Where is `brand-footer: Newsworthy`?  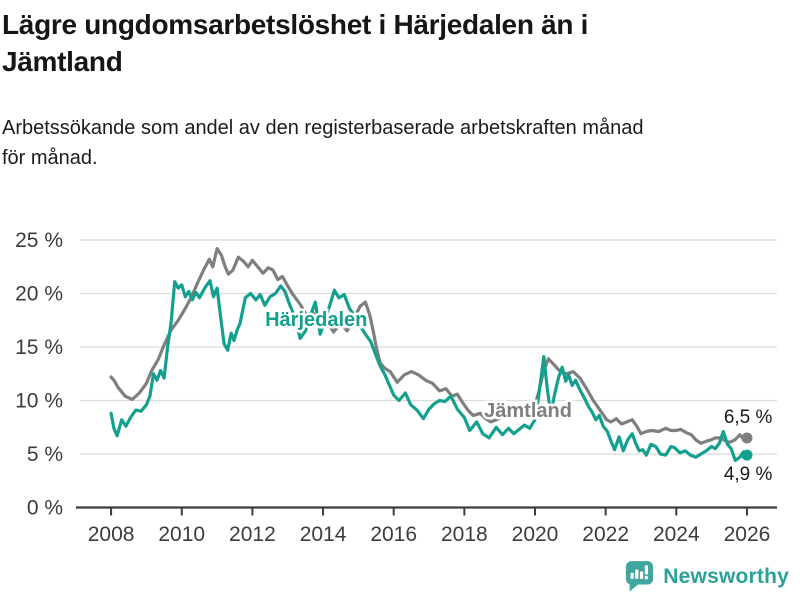 brand-footer: Newsworthy is located at coordinates (706, 577).